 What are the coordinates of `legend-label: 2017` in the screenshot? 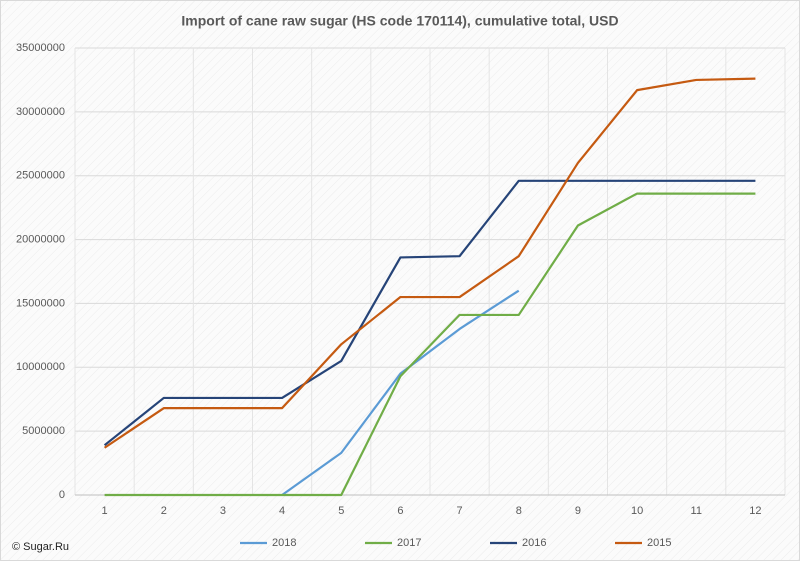 It's located at (409, 543).